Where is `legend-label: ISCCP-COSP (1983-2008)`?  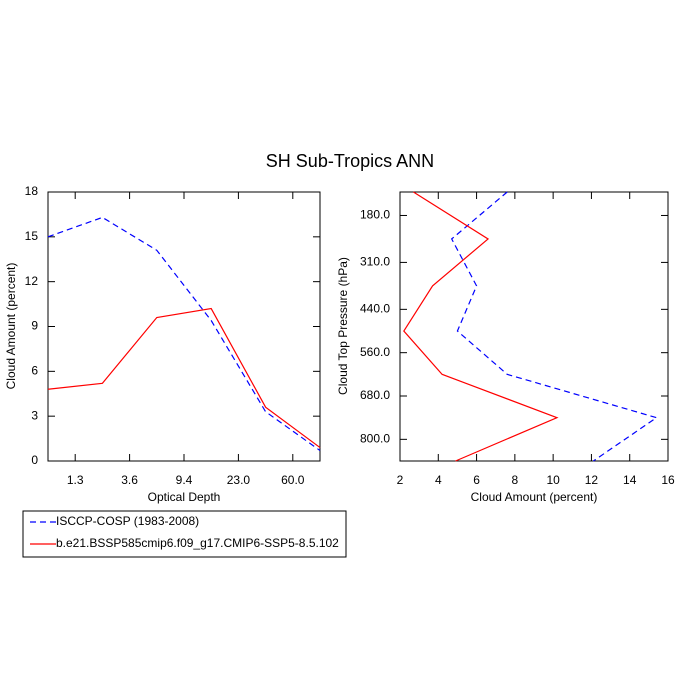
legend-label: ISCCP-COSP (1983-2008) is located at coordinates (127, 521).